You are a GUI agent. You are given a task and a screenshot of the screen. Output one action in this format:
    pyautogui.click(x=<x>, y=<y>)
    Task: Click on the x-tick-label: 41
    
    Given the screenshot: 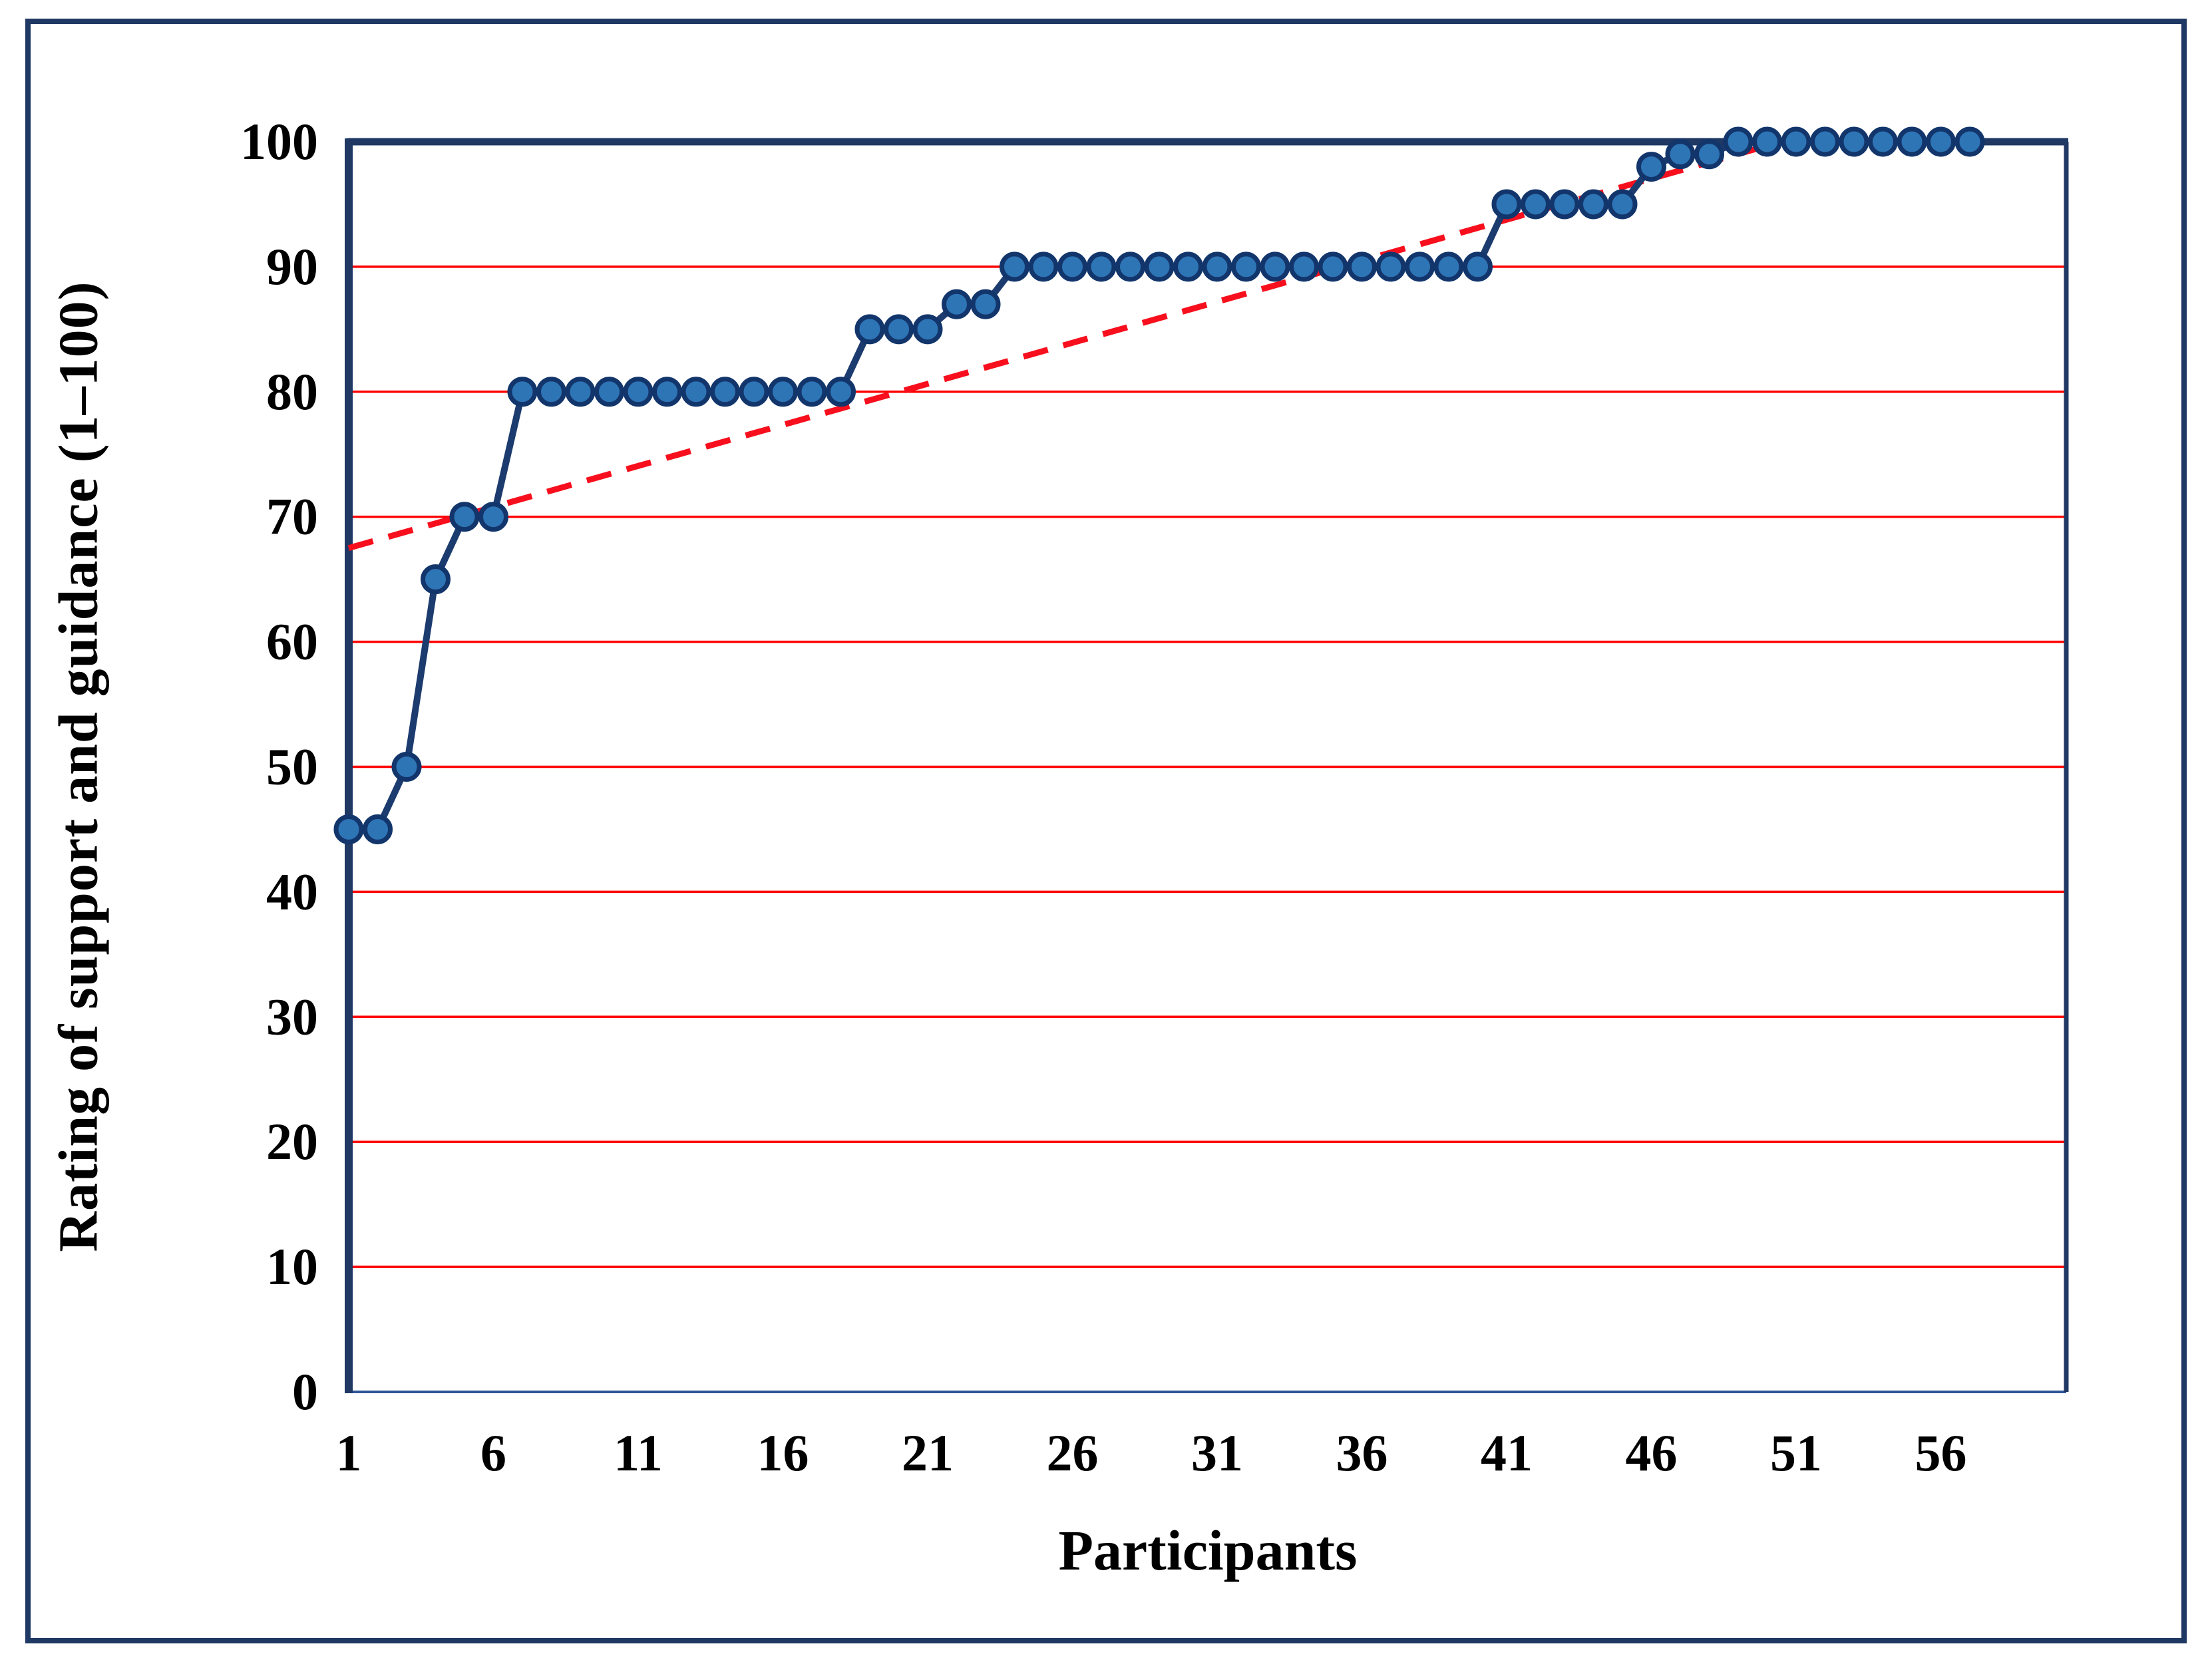 What is the action you would take?
    pyautogui.click(x=1507, y=1453)
    